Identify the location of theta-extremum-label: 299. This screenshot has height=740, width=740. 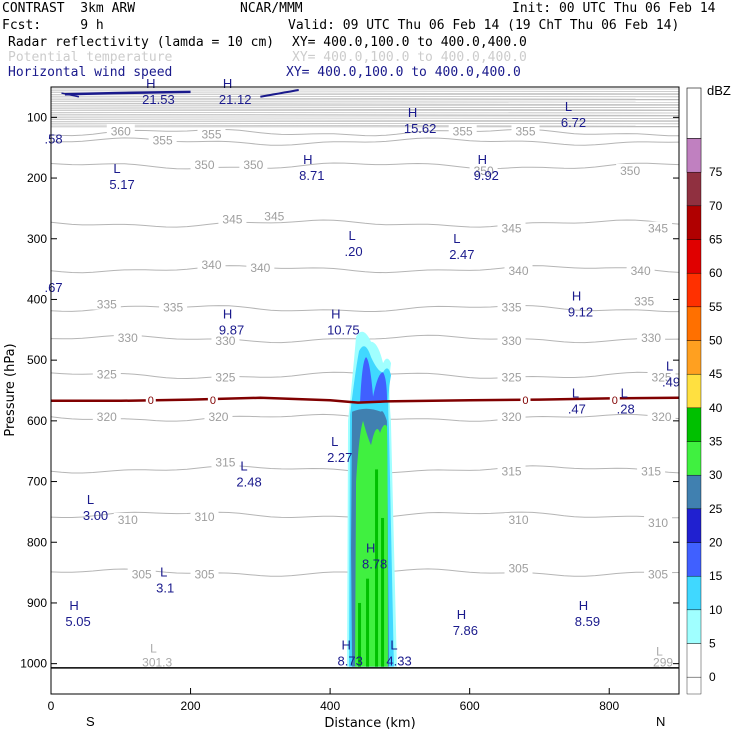
(663, 662).